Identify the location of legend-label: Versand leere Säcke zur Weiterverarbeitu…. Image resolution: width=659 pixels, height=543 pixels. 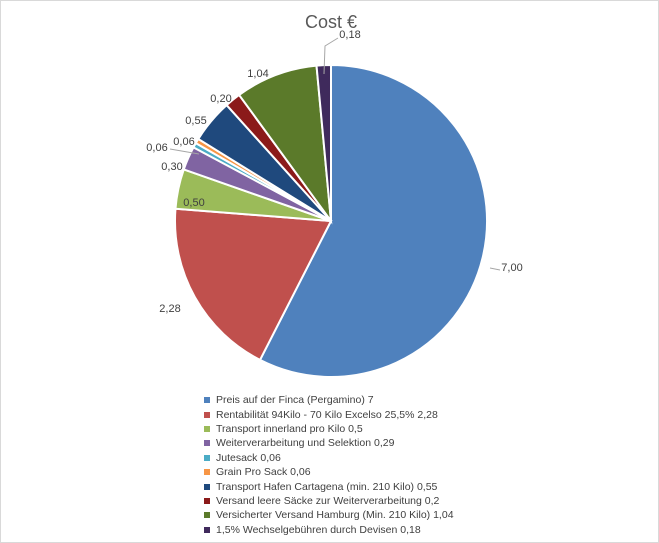
(328, 500).